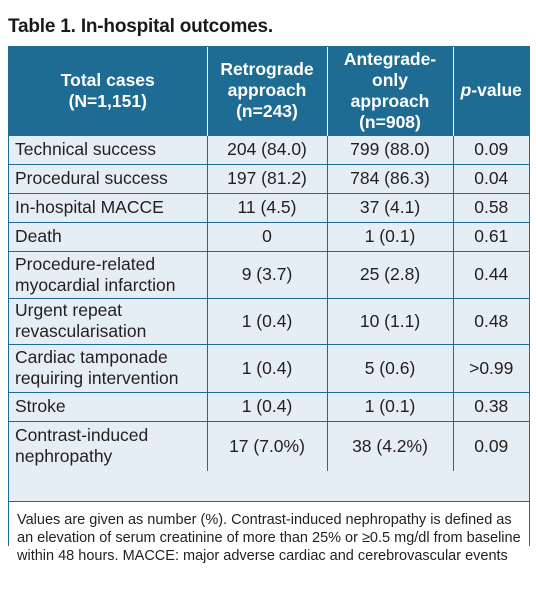  What do you see at coordinates (490, 406) in the screenshot?
I see `p-value: 0.38` at bounding box center [490, 406].